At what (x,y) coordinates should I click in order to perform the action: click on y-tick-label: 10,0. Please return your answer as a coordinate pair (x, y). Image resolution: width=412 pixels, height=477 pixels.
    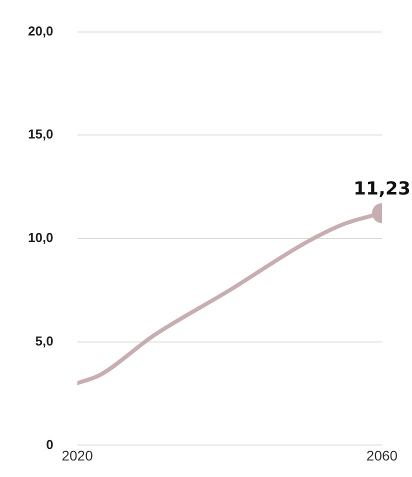
    Looking at the image, I should click on (41, 238).